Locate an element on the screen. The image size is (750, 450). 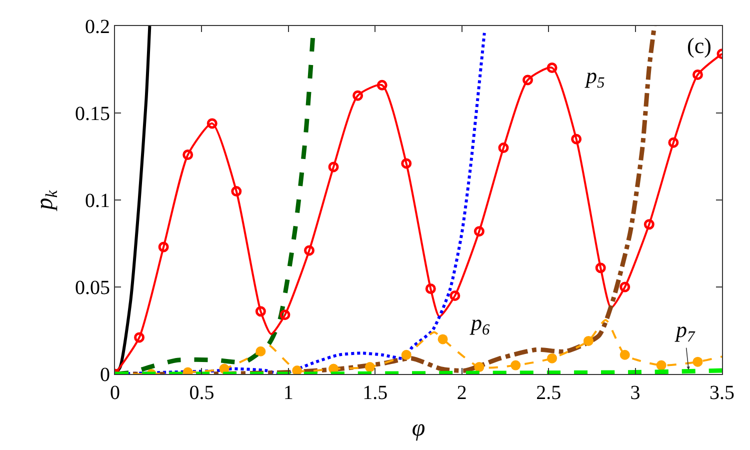
annotation: (c) is located at coordinates (699, 45).